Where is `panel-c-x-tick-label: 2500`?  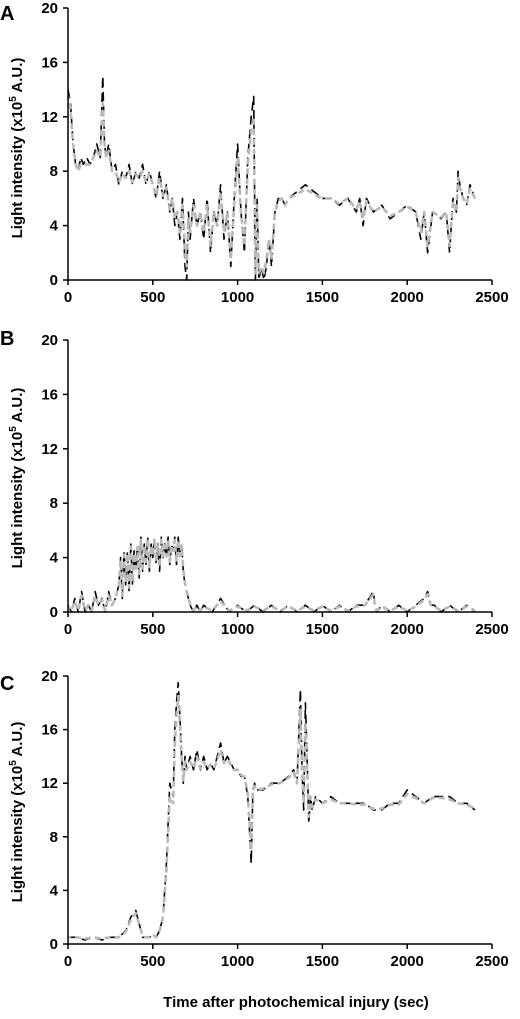
panel-c-x-tick-label: 2500 is located at coordinates (491, 961).